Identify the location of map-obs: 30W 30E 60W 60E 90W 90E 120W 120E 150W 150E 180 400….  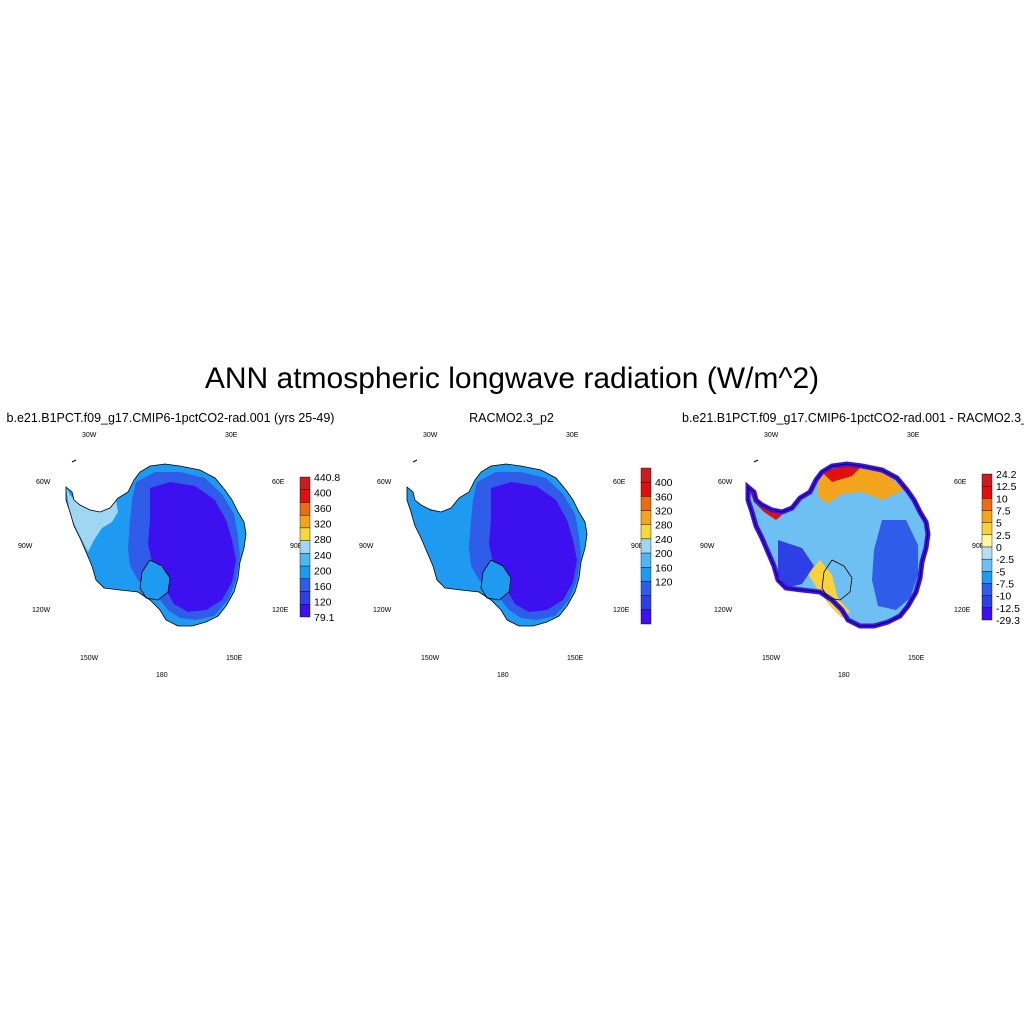
(516, 555).